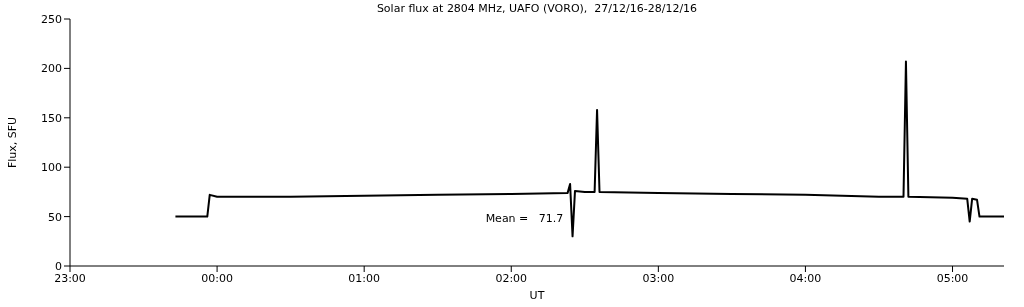 The width and height of the screenshot is (1024, 307). Describe the element at coordinates (537, 8) in the screenshot. I see `chart-title: Solar flux at 2804 MHz, UAFO (VORO), 27/12/16-28/12/16` at that location.